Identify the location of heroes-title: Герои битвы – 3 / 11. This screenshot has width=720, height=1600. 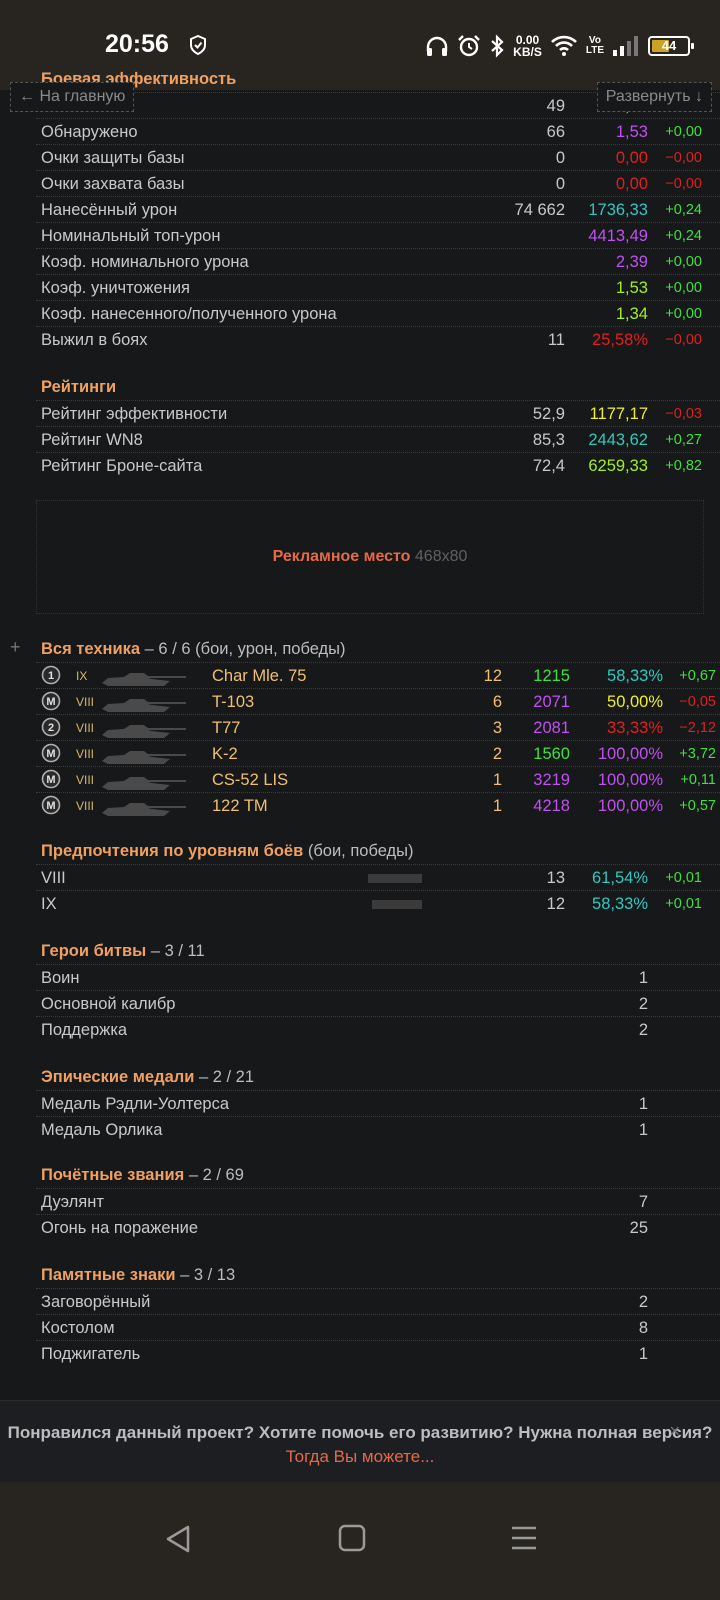
(123, 951).